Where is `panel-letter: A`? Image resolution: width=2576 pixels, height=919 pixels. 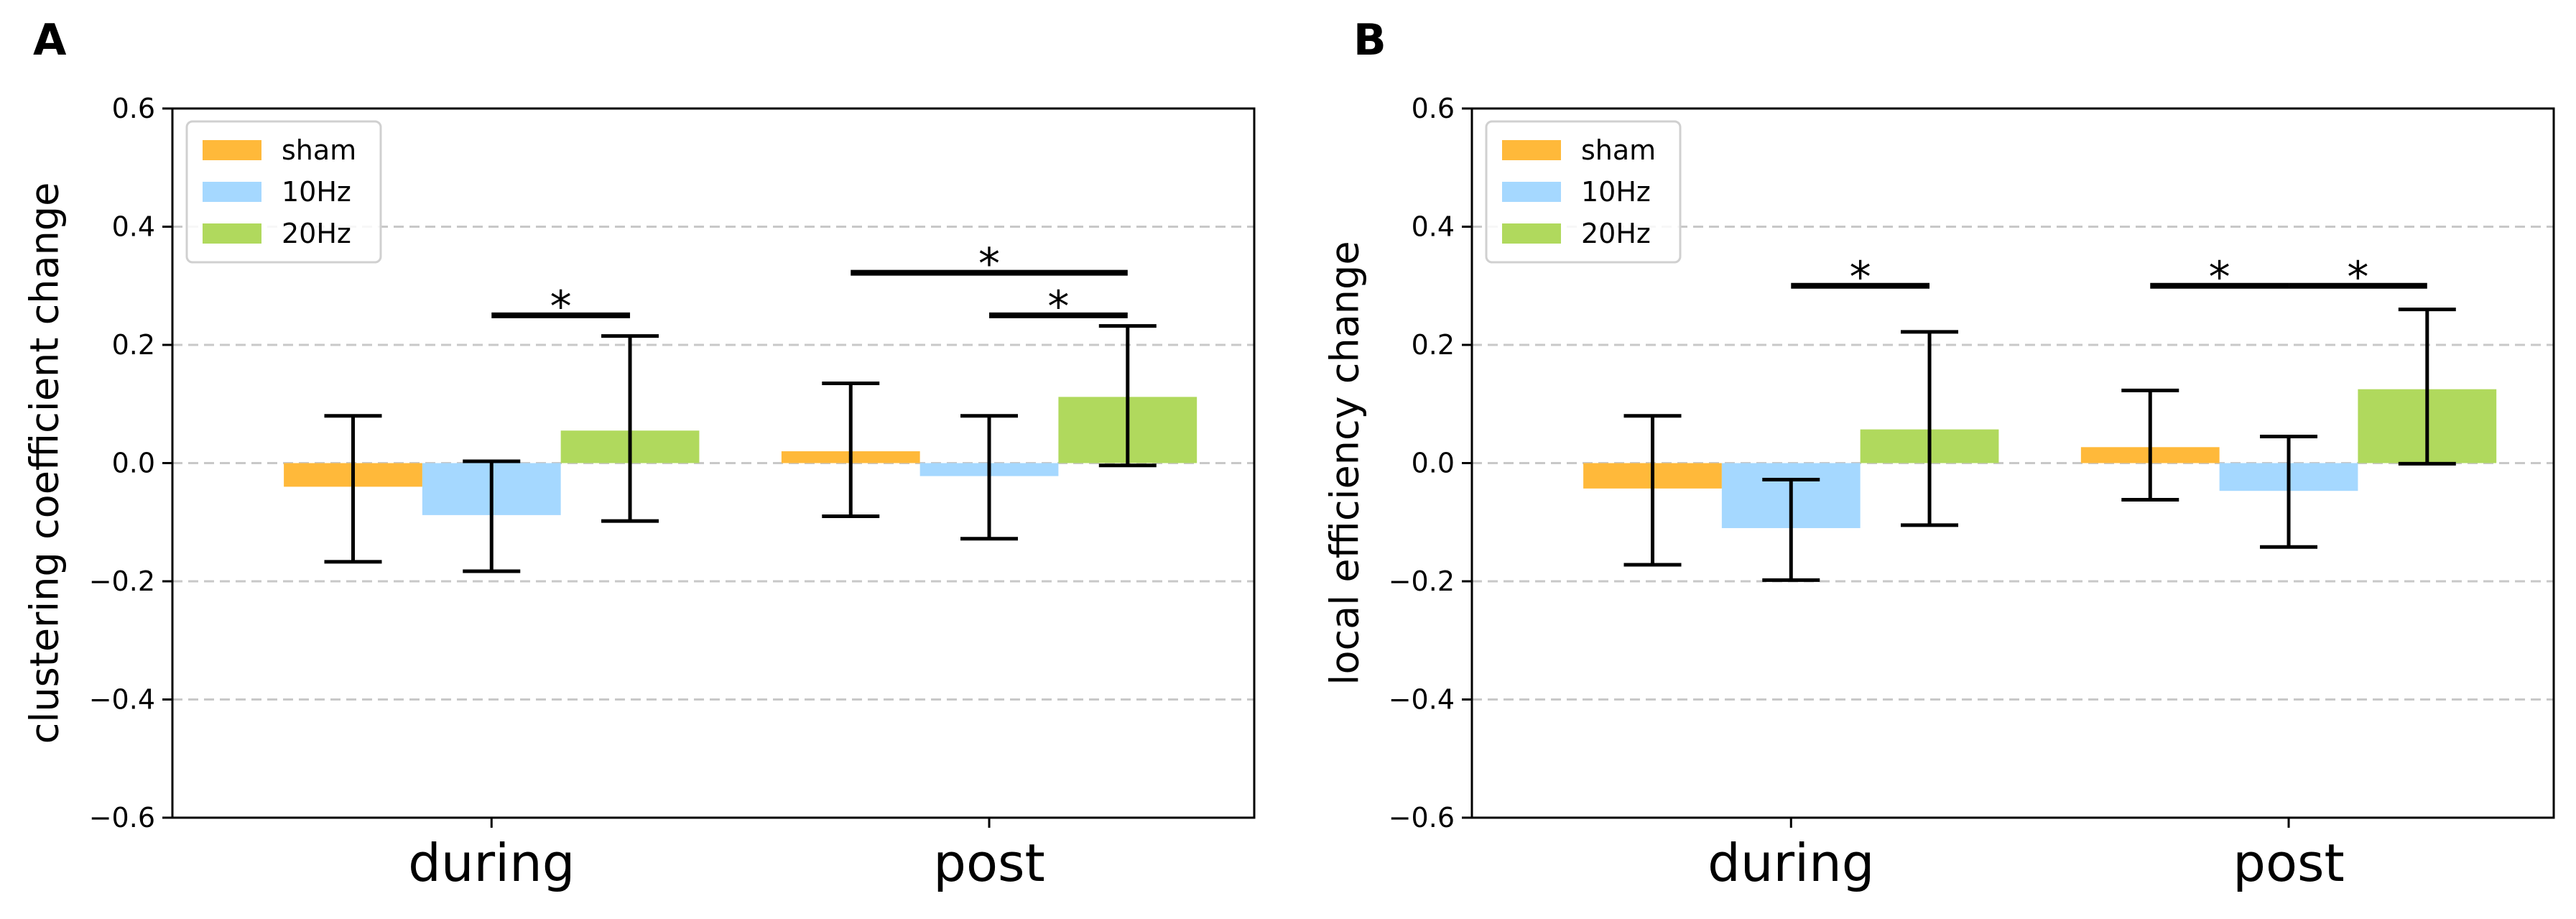
panel-letter: A is located at coordinates (50, 40).